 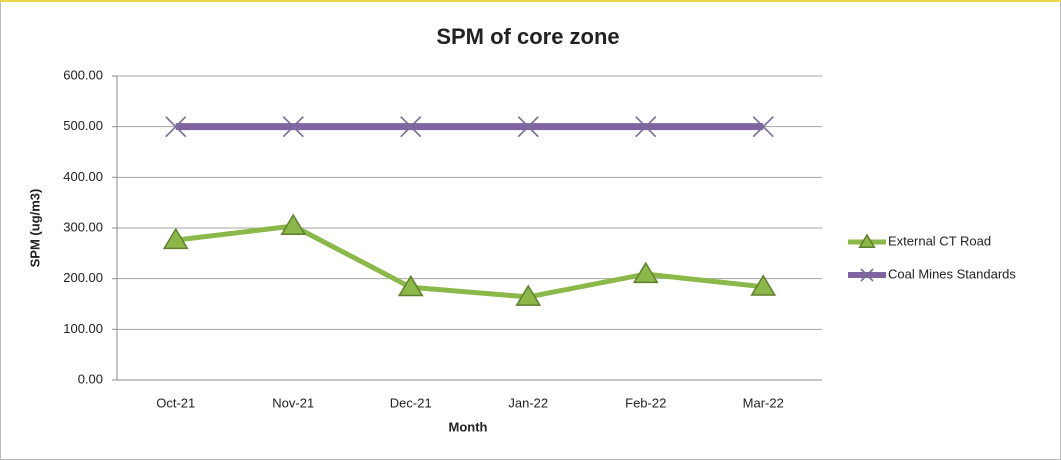 I want to click on x-axis-title: Month, so click(x=468, y=426).